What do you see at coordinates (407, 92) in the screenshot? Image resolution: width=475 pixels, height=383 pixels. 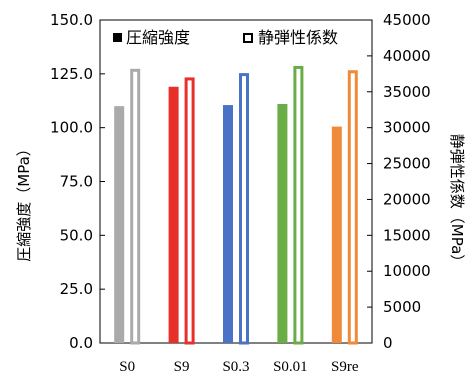 I see `right-tick-label: 35000` at bounding box center [407, 92].